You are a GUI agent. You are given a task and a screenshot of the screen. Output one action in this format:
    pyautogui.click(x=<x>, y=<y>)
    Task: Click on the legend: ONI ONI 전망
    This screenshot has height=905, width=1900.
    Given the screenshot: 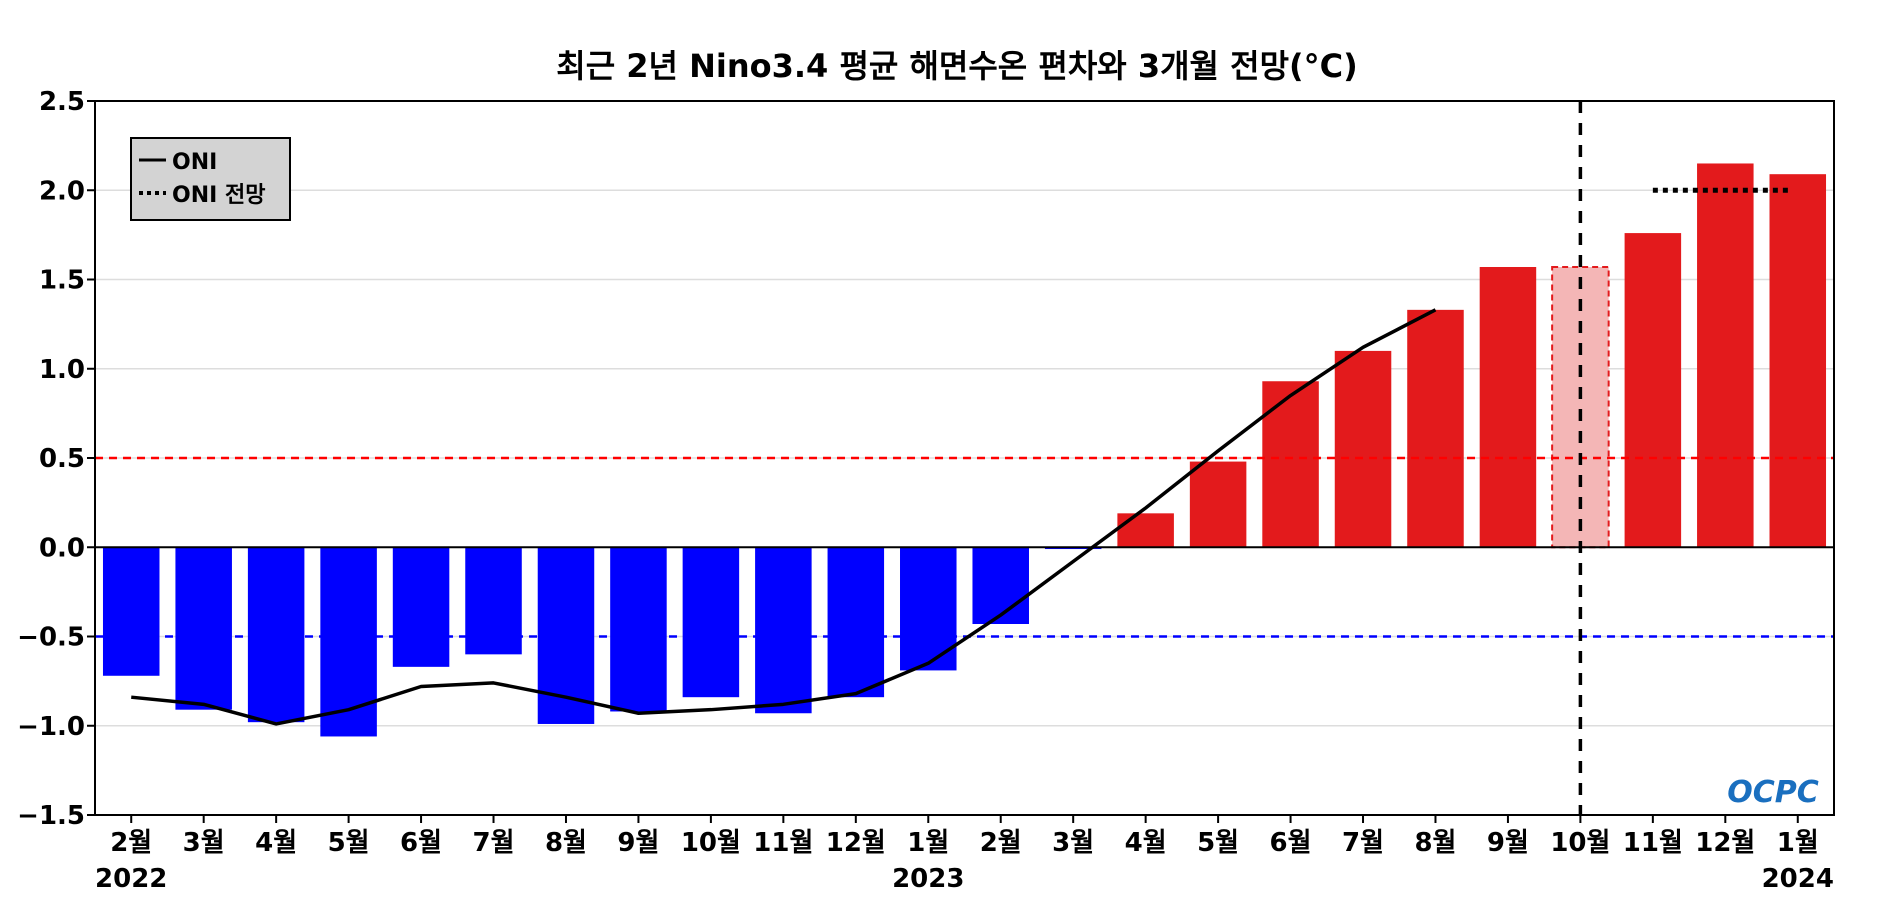 What is the action you would take?
    pyautogui.click(x=210, y=179)
    